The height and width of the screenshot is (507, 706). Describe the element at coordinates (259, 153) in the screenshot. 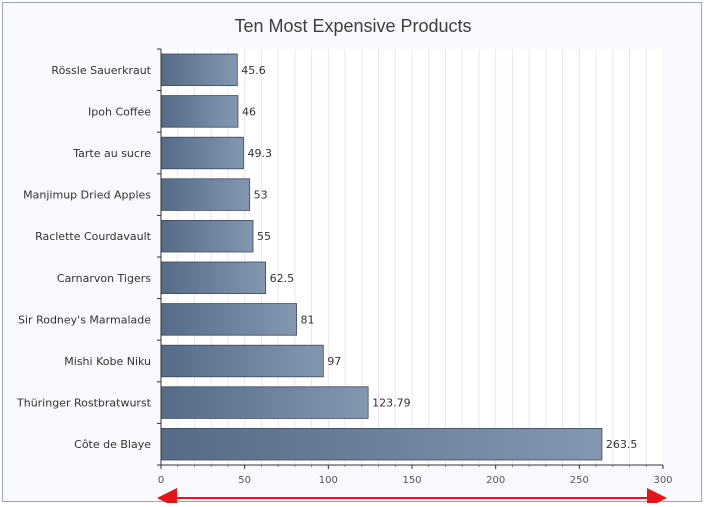

I see `value-label: 49.3` at that location.